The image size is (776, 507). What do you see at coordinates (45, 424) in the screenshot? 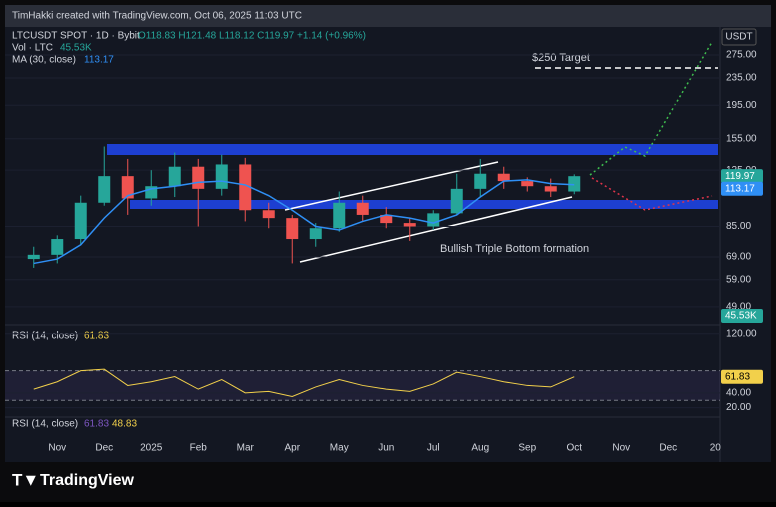
I see `rsi-legend-2: RSI (14, close)` at bounding box center [45, 424].